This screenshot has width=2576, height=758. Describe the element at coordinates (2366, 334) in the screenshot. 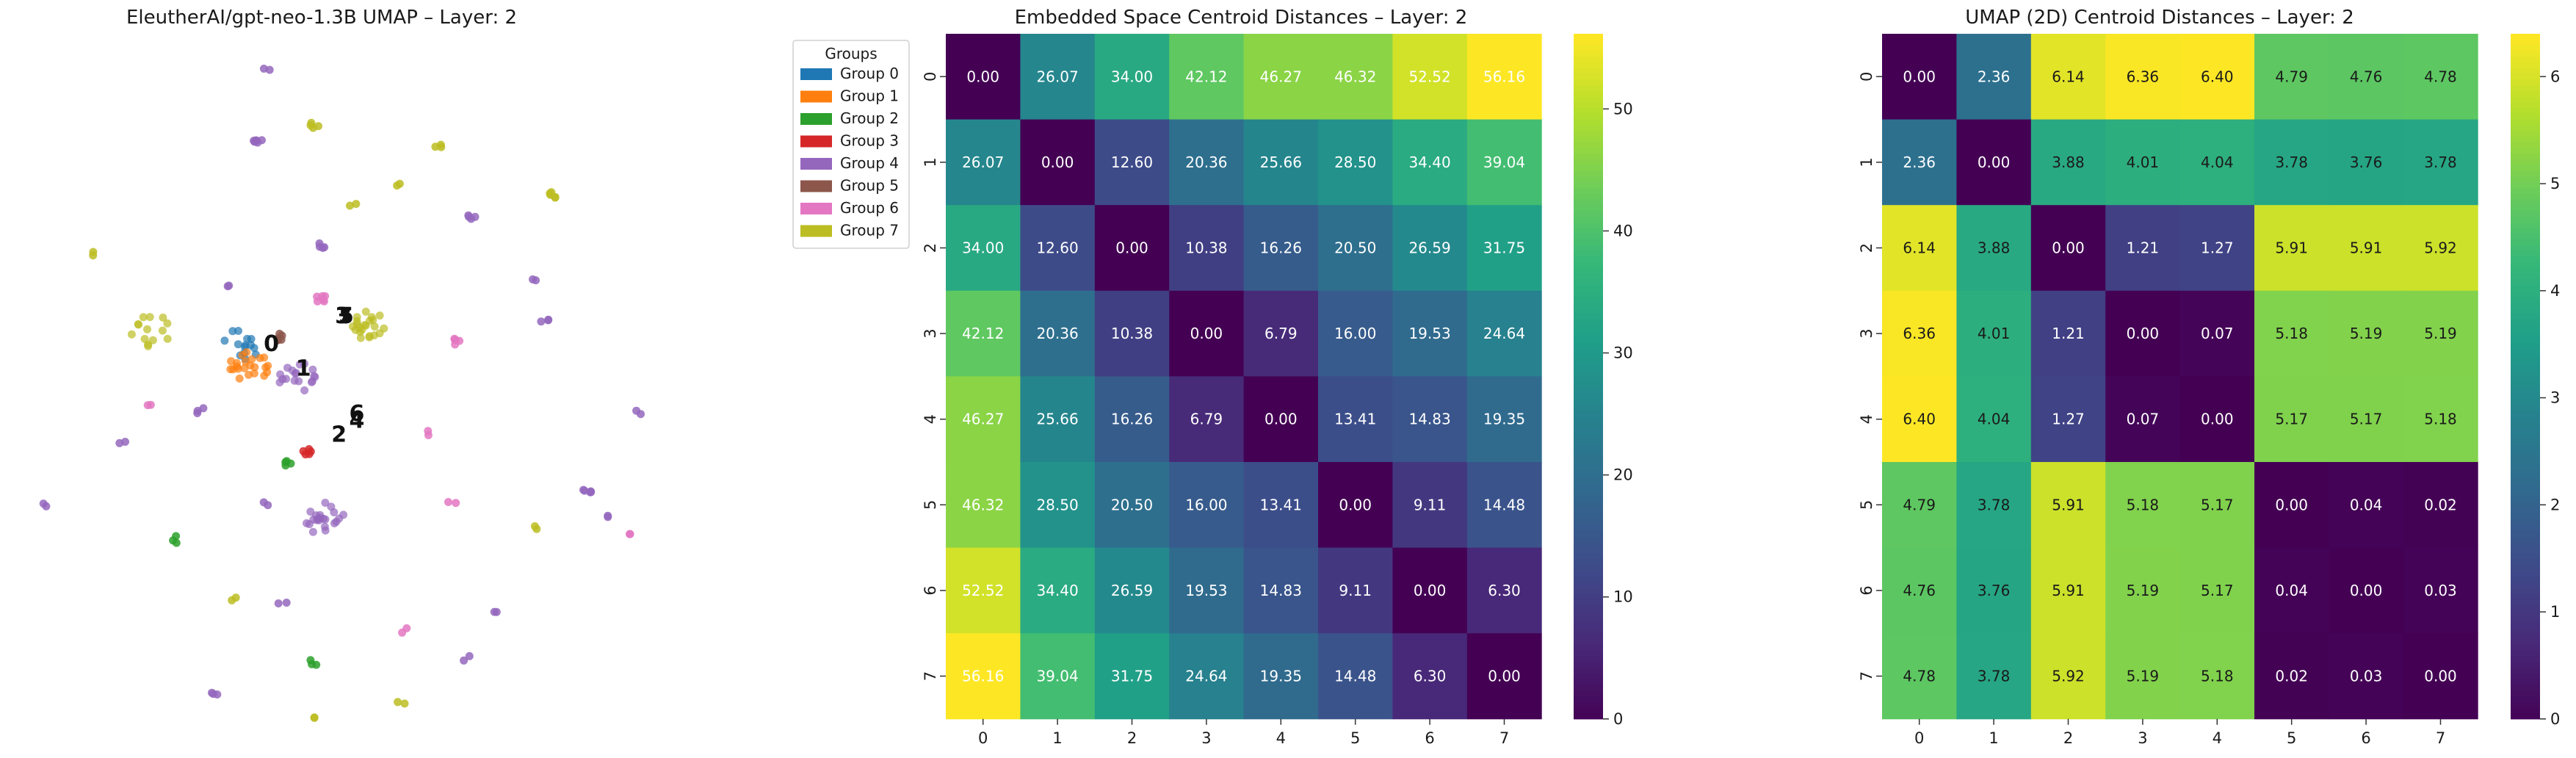

I see `heatmap-value: 5.19` at that location.